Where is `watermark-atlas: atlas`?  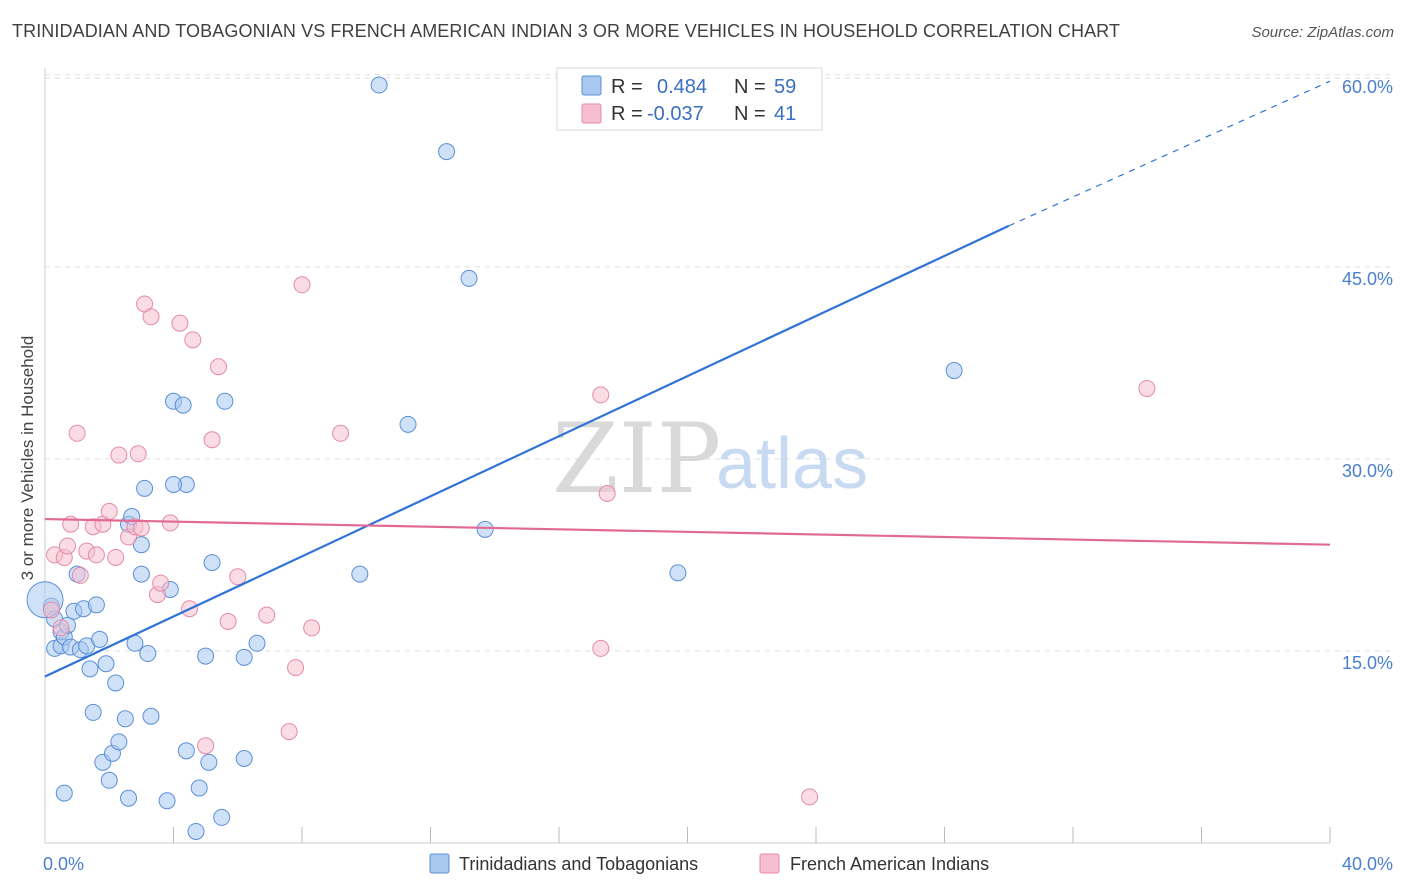
watermark-atlas: atlas is located at coordinates (792, 464).